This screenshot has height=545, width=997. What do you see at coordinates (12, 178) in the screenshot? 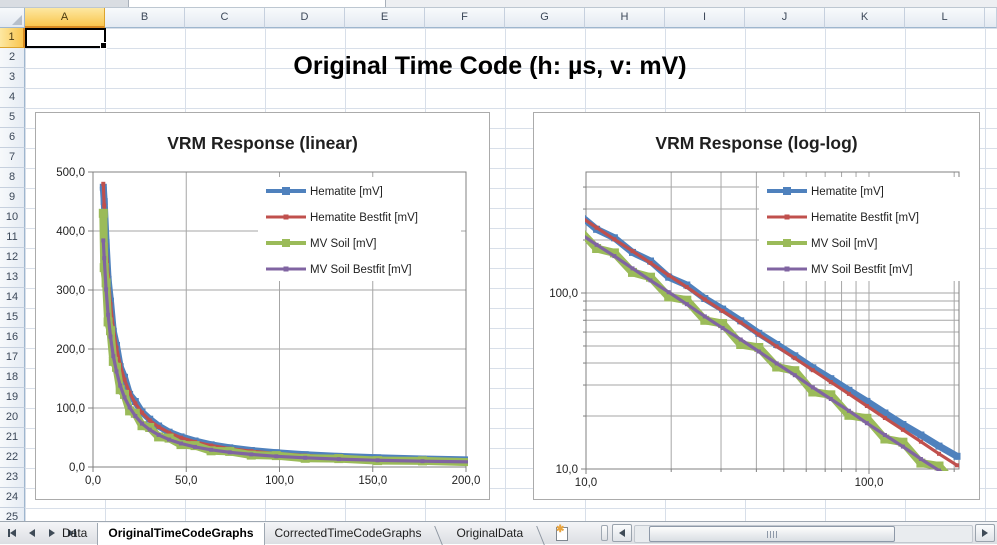
I see `row-header-8: 8` at bounding box center [12, 178].